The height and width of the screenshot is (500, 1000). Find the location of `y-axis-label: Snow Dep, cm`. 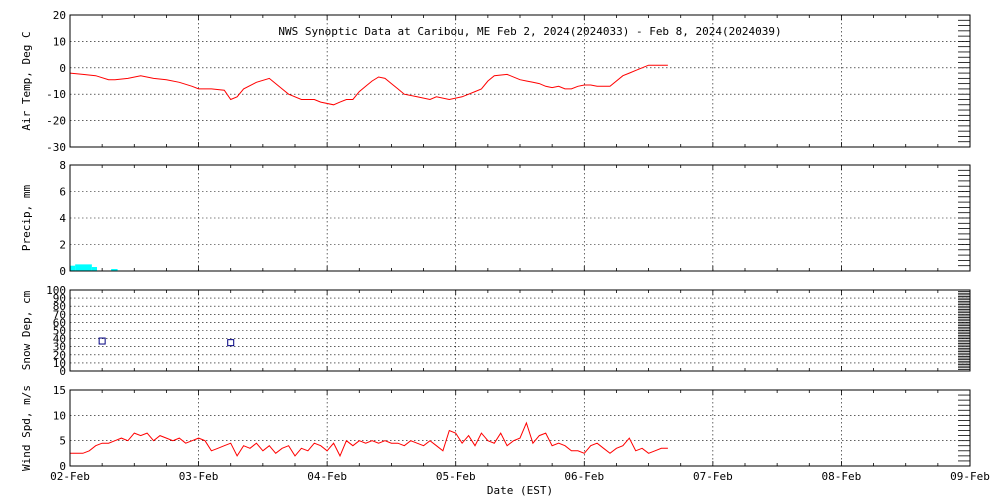

y-axis-label: Snow Dep, cm is located at coordinates (26, 330).